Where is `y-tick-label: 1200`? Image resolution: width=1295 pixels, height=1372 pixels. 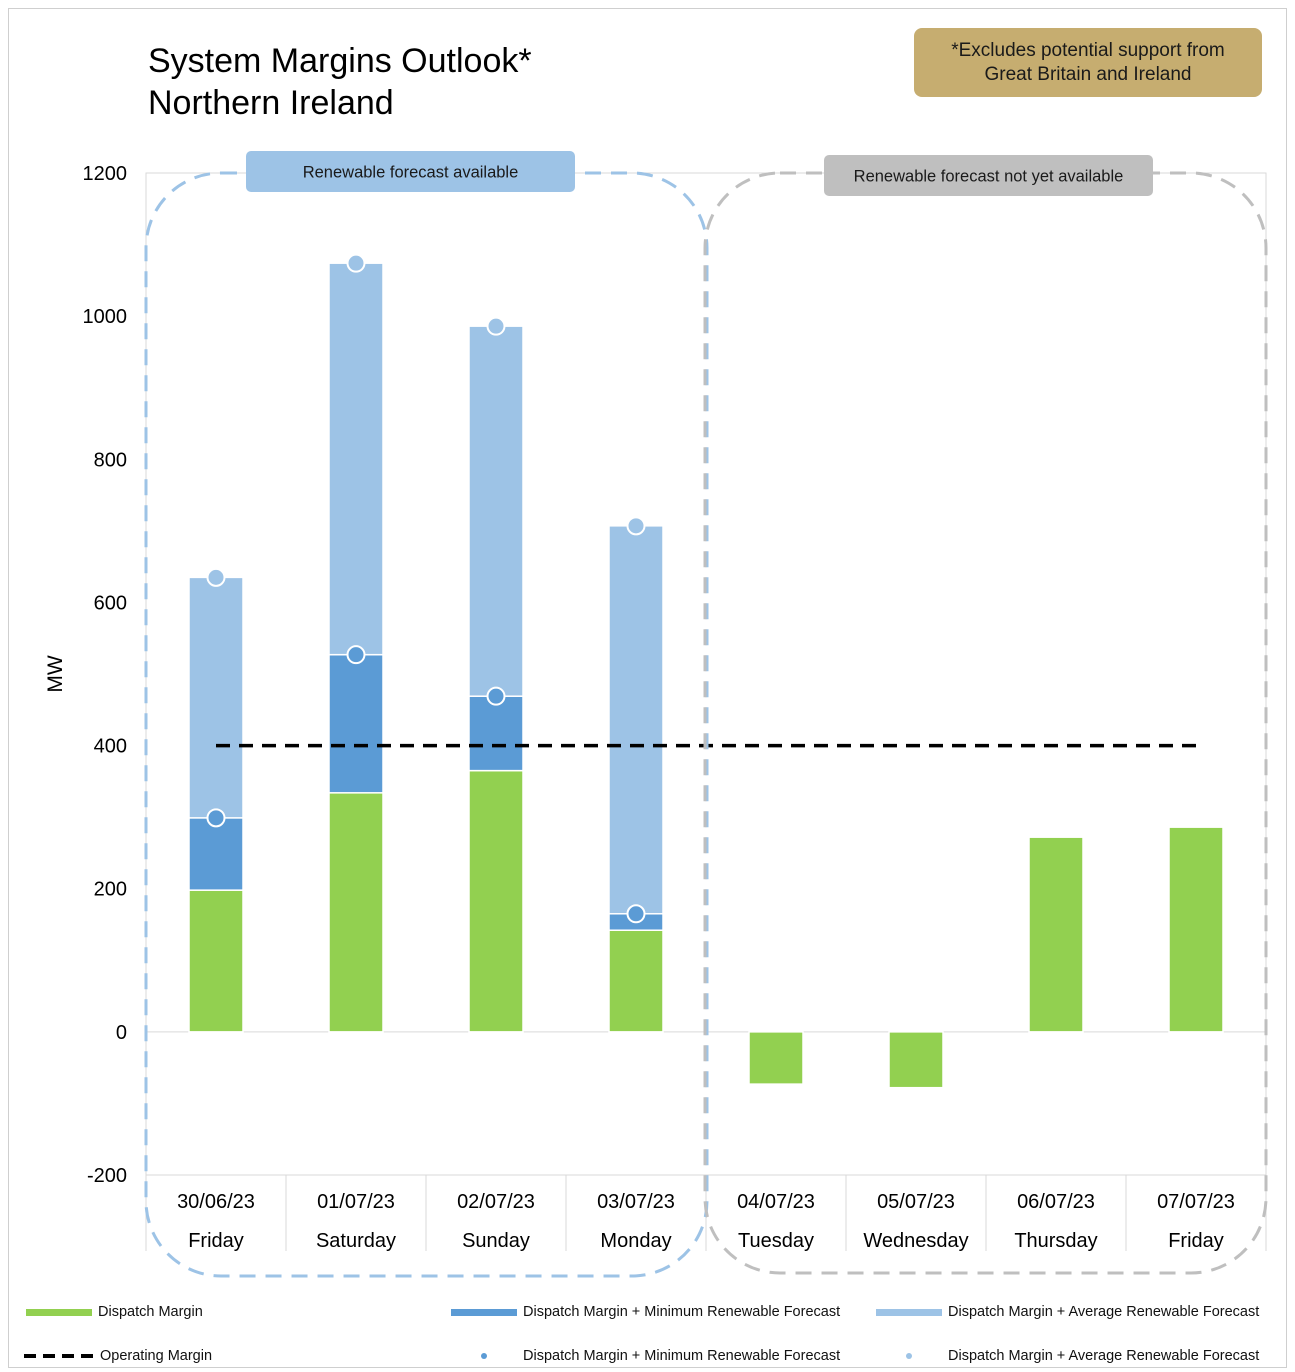
y-tick-label: 1200 is located at coordinates (105, 174).